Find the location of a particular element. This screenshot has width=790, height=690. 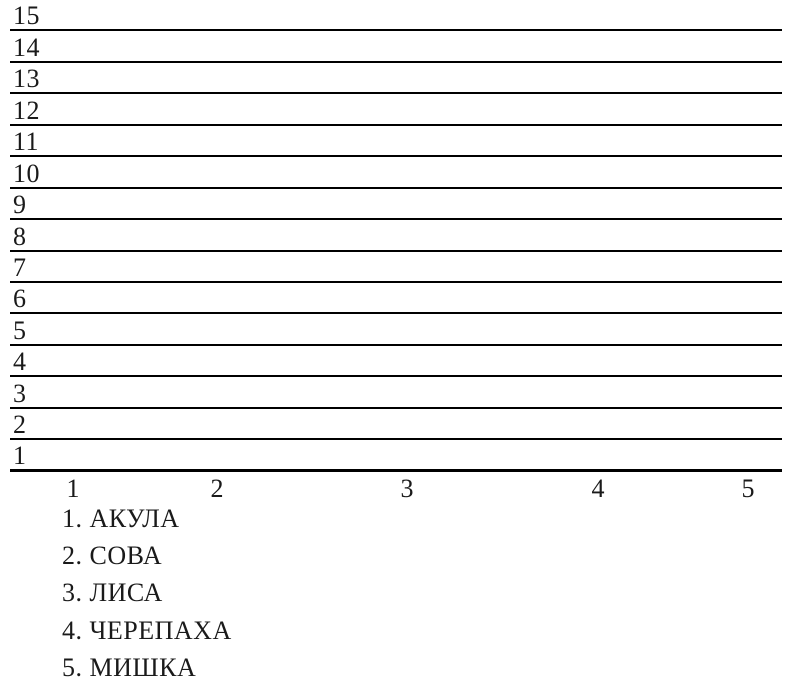

grid-row: 7 is located at coordinates (396, 267).